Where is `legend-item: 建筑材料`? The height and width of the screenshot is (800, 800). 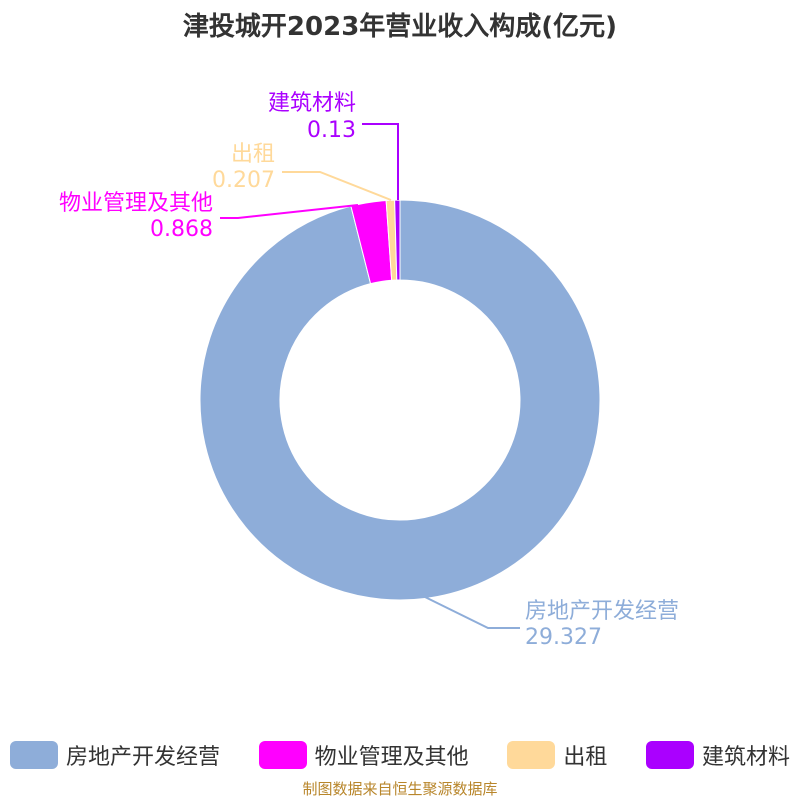 legend-item: 建筑材料 is located at coordinates (717, 755).